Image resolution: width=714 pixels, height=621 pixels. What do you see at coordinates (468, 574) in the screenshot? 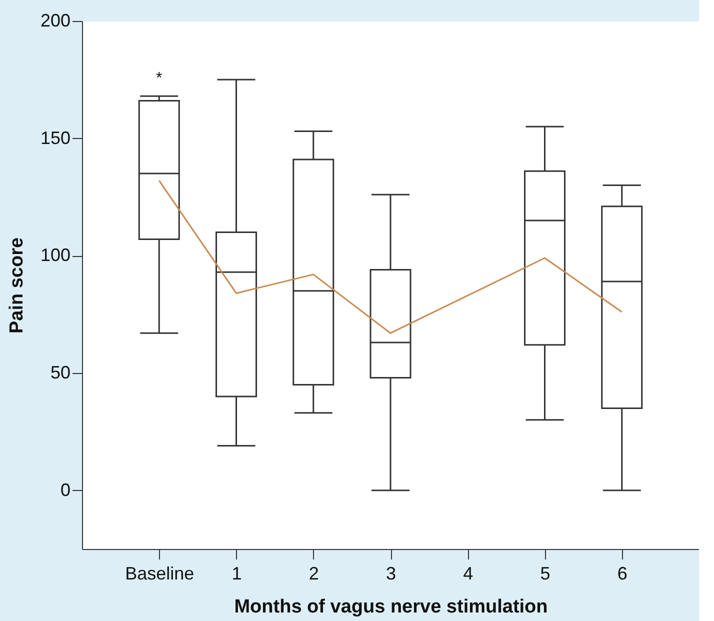
I see `x-tick-label: 4` at bounding box center [468, 574].